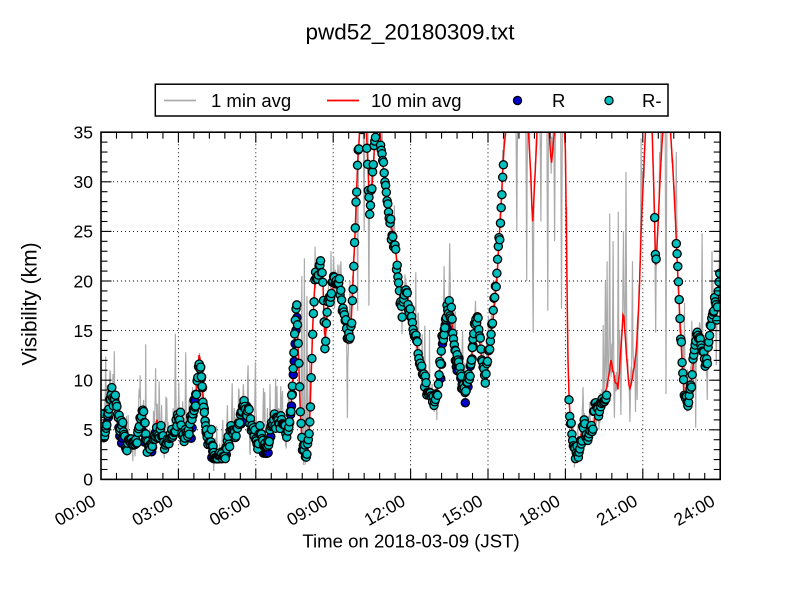 The height and width of the screenshot is (605, 800). What do you see at coordinates (88, 480) in the screenshot?
I see `svg-text: 0` at bounding box center [88, 480].